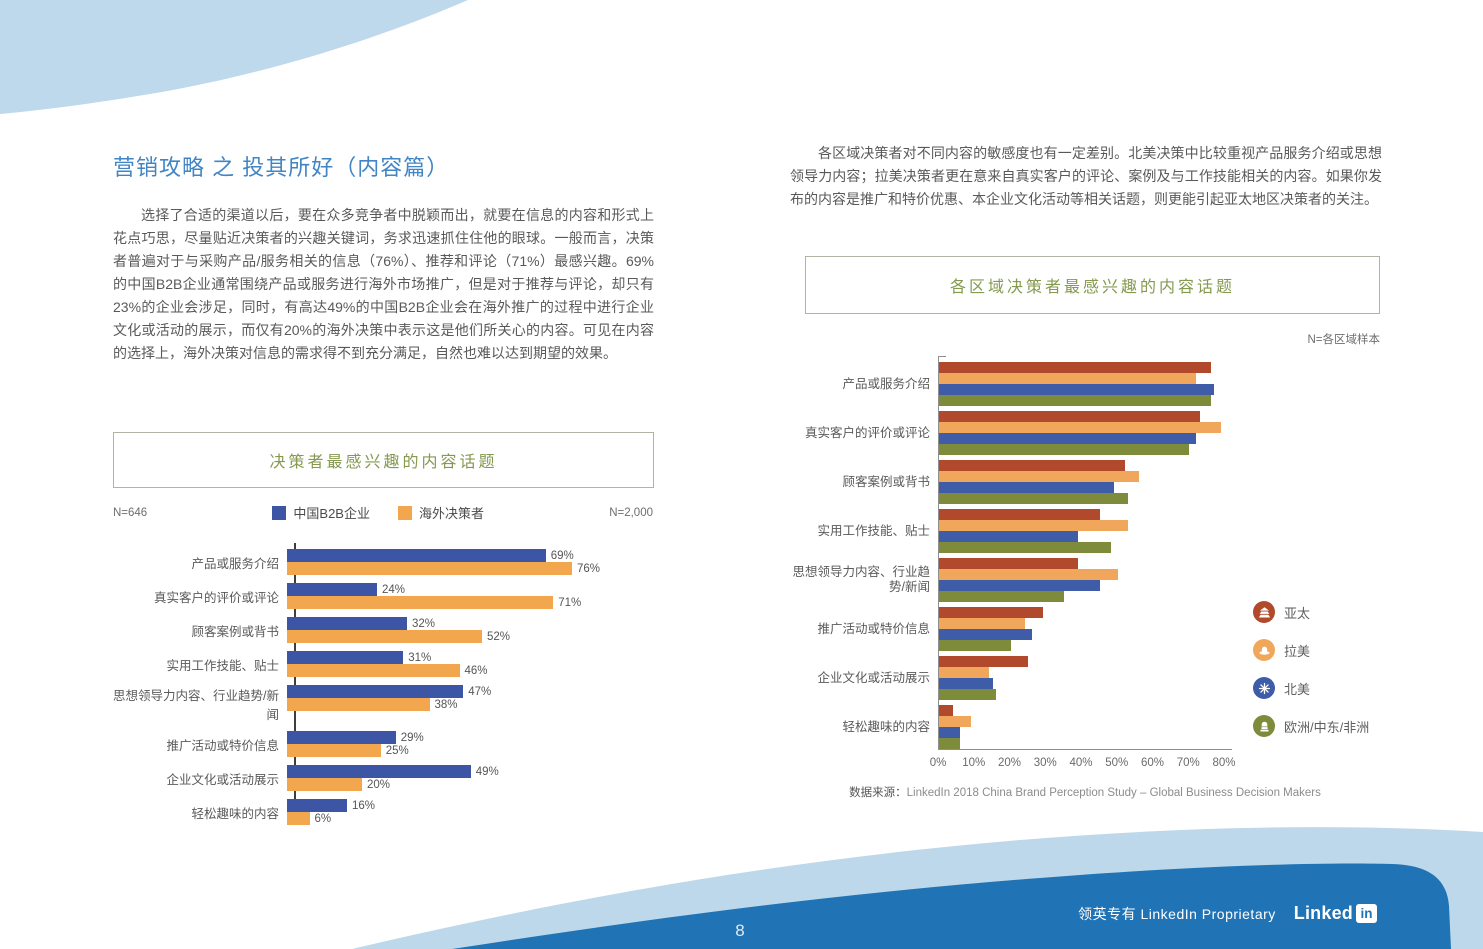 The width and height of the screenshot is (1483, 949). I want to click on row-plot: 31% 46%, so click(467, 664).